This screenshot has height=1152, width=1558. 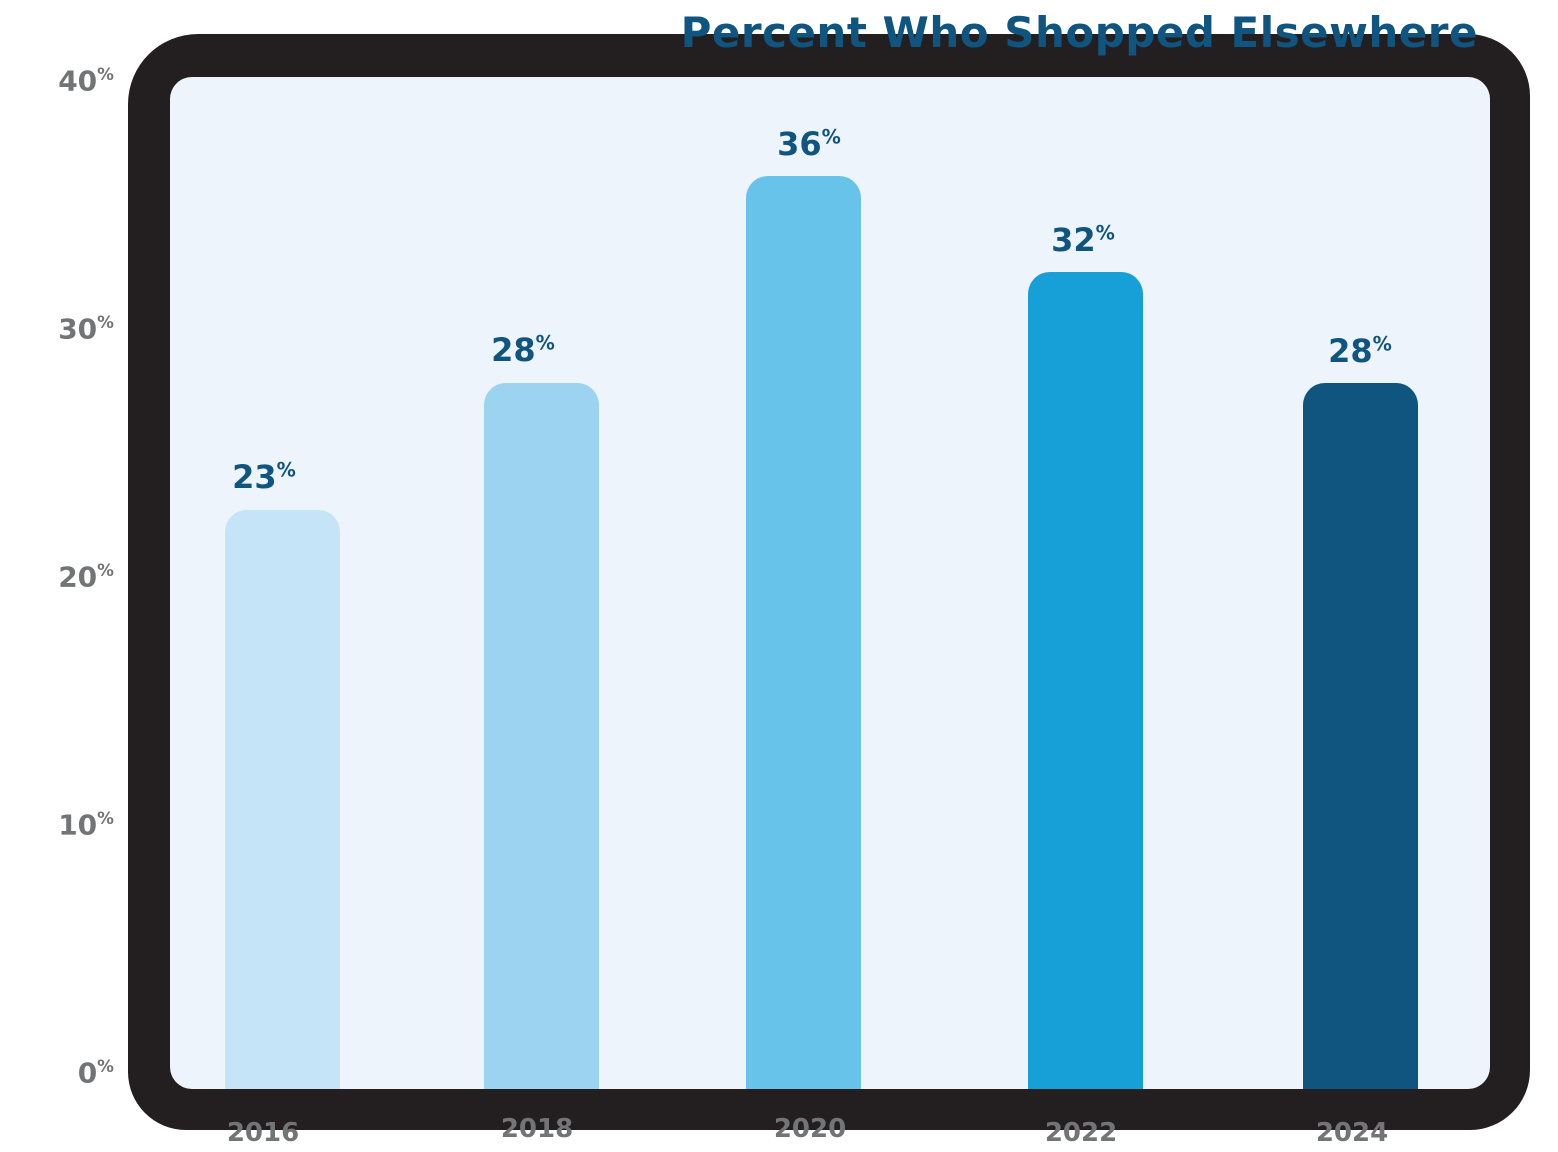 What do you see at coordinates (86, 825) in the screenshot?
I see `y-tick-10: 10%` at bounding box center [86, 825].